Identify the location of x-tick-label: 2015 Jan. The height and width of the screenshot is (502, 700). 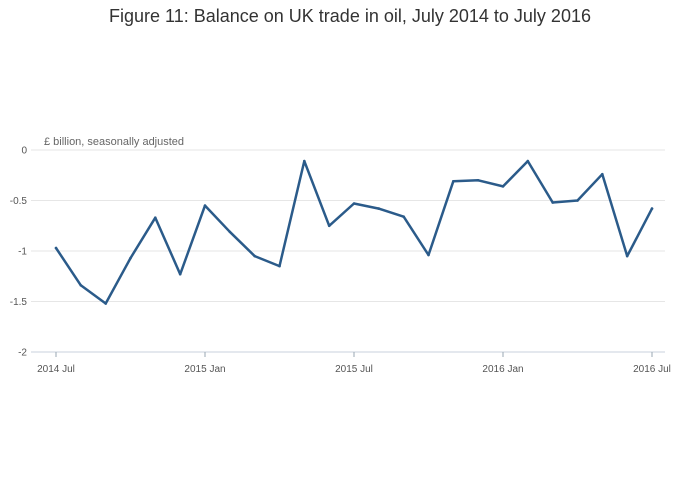
(204, 369).